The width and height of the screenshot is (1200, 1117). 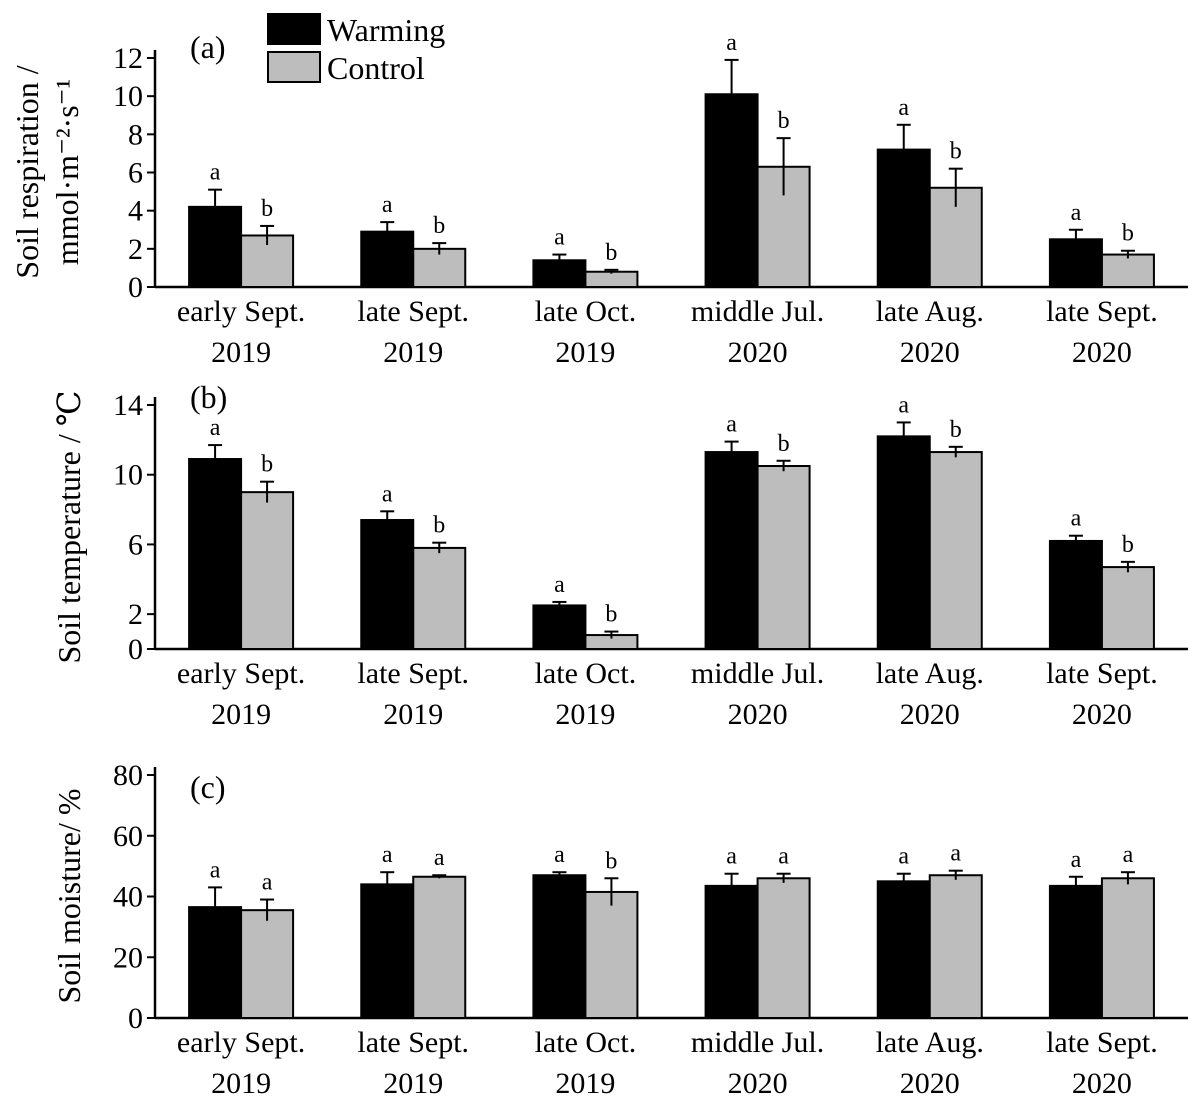 I want to click on legend-swatch-control, so click(x=294, y=67).